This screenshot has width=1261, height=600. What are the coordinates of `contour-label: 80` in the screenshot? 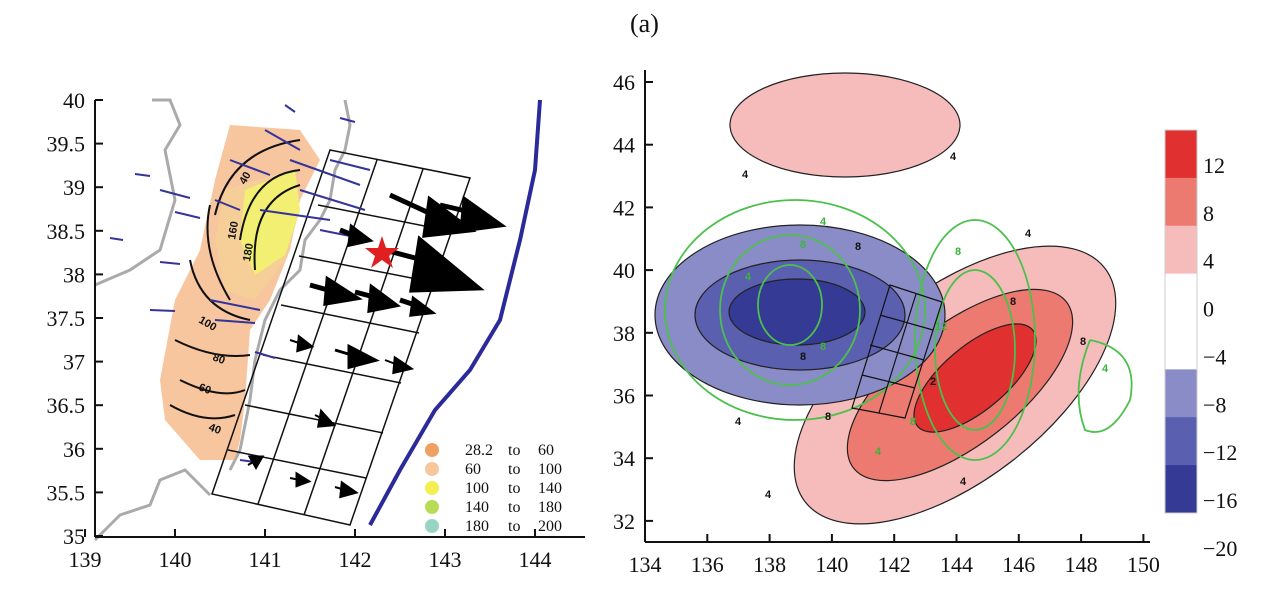 It's located at (219, 359).